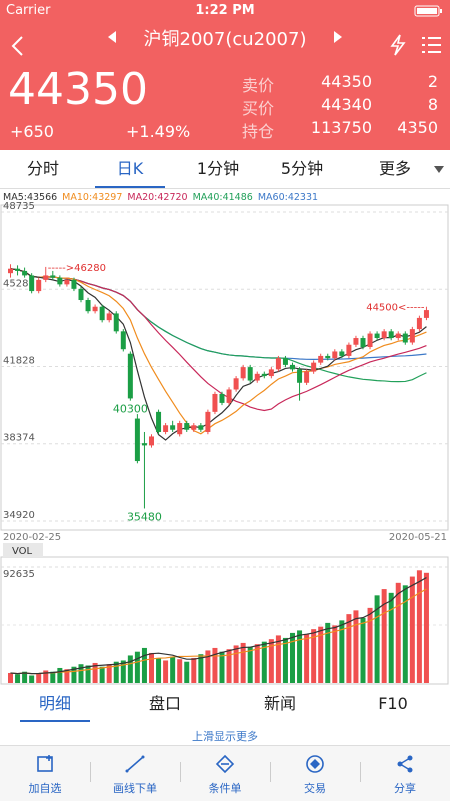 The image size is (450, 801). I want to click on prev-button, so click(112, 37).